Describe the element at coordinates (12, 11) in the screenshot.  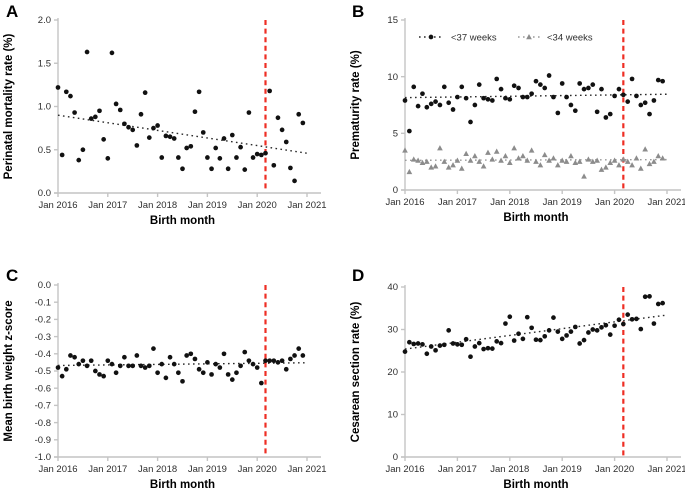
I see `panel-letter-a: A` at that location.